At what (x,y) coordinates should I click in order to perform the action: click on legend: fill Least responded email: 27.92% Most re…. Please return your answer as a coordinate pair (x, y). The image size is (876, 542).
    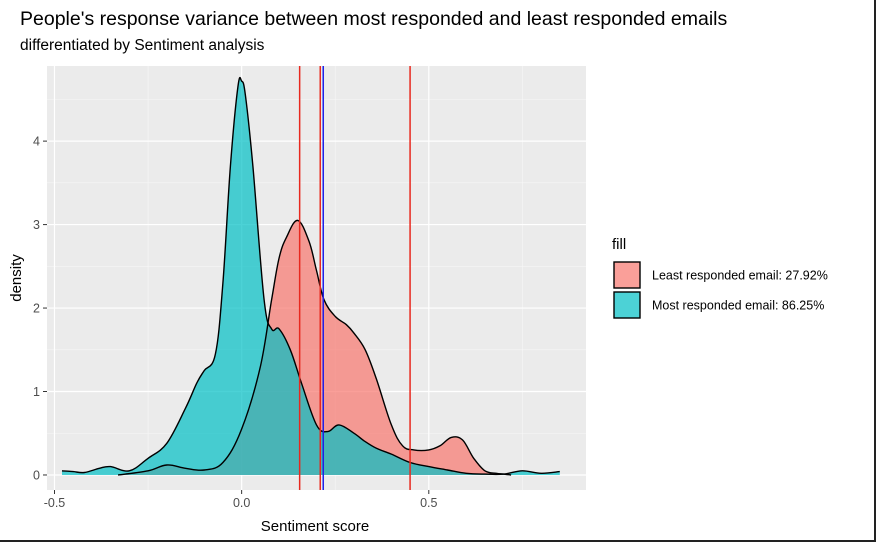
    Looking at the image, I should click on (720, 277).